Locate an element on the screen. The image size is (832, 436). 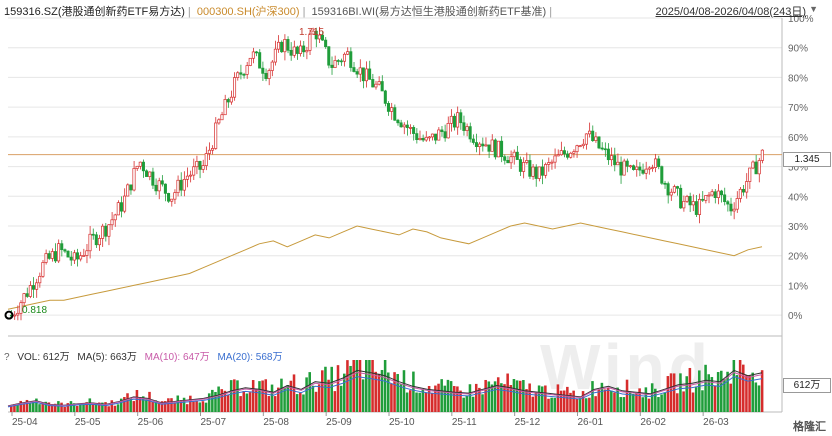
y-tick-label: 20% is located at coordinates (798, 257).